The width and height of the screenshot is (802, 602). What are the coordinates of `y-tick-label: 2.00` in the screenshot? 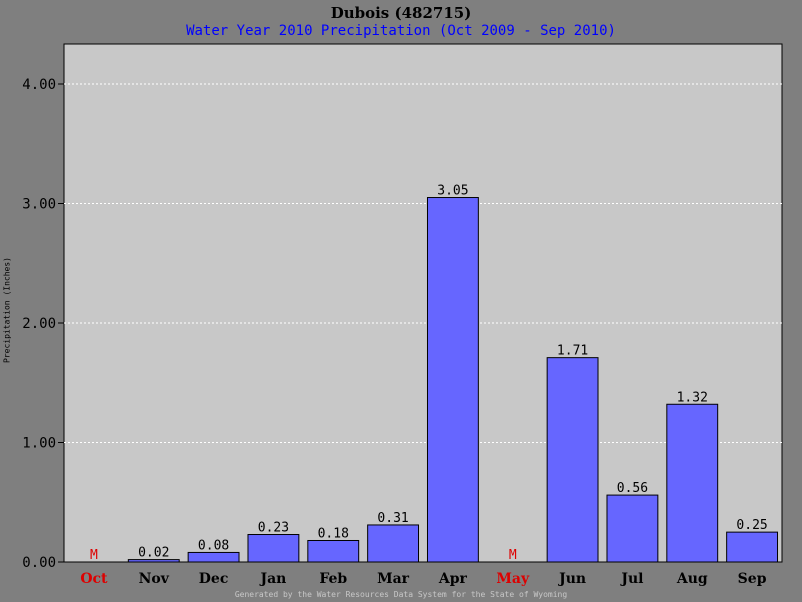 It's located at (39, 324).